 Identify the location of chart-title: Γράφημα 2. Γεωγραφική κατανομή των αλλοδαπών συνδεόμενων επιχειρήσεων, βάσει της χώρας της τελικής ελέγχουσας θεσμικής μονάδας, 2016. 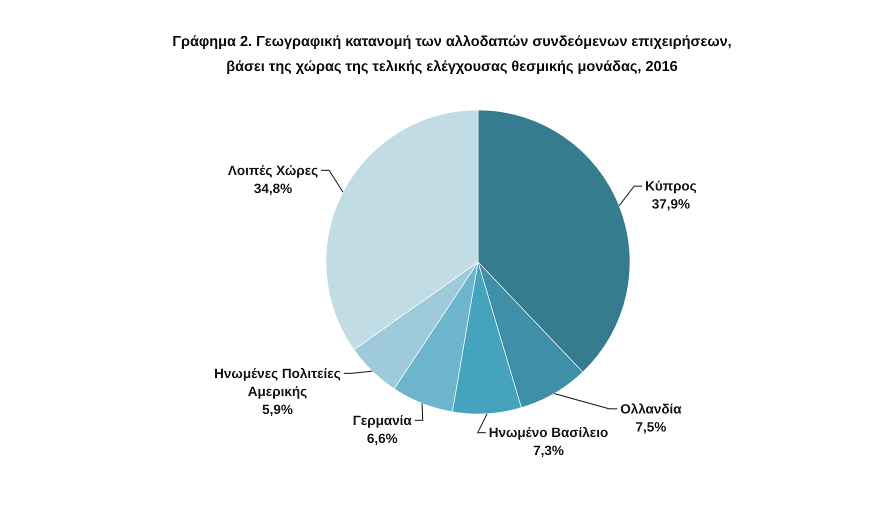
(452, 54).